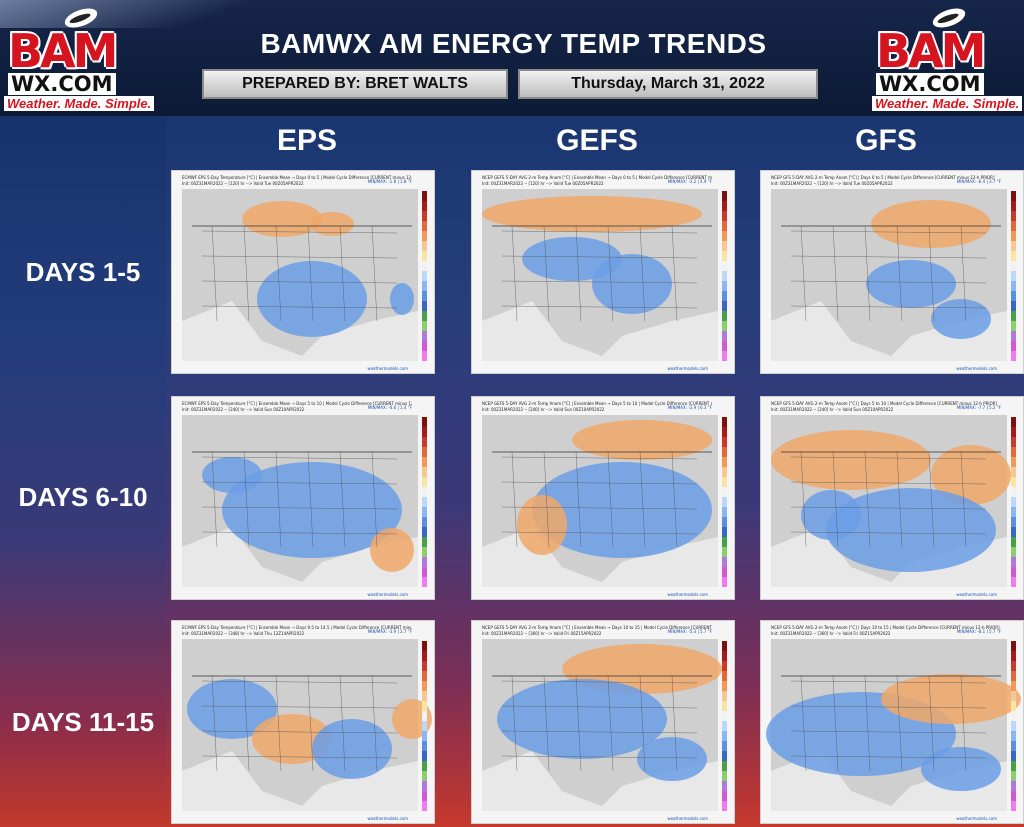 This screenshot has width=1024, height=827. I want to click on row-header-days-6-10: DAYS 6-10, so click(83, 497).